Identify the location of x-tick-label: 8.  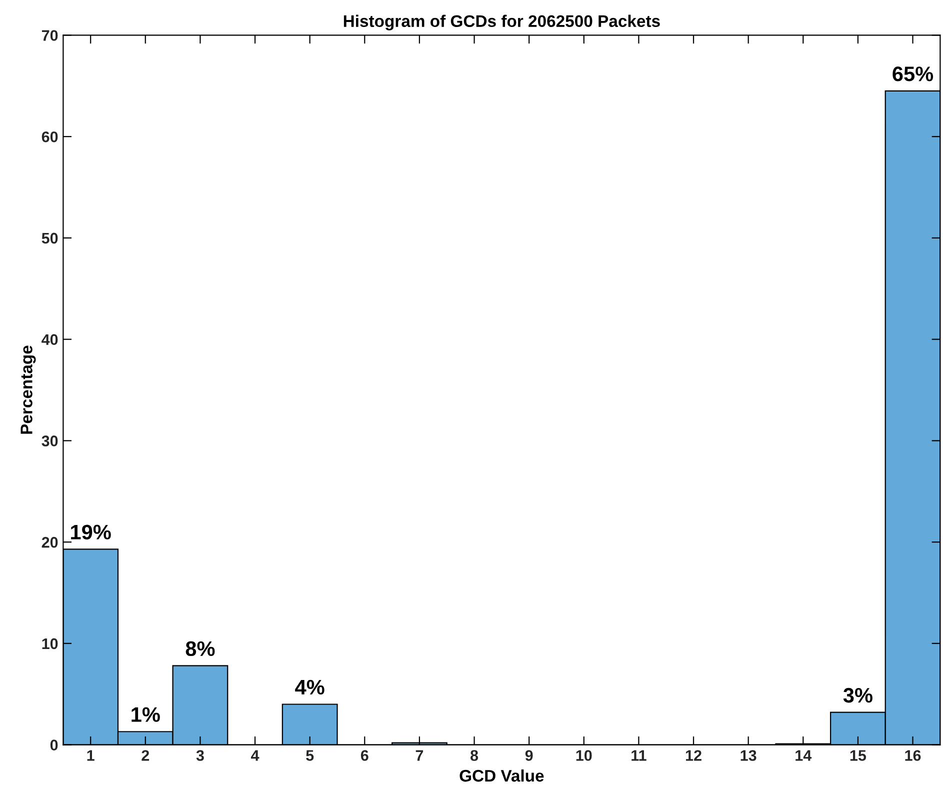
(474, 755).